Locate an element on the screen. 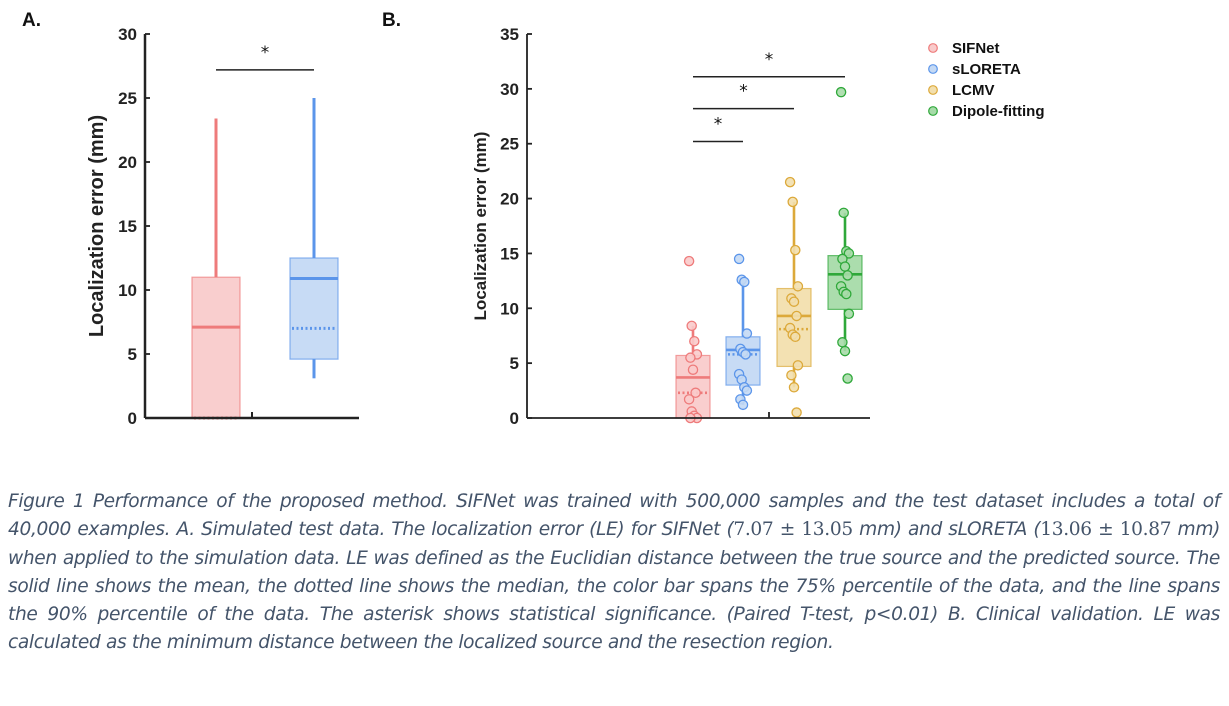 This screenshot has width=1229, height=706. caption-part-2: mm) and sLORETA ( is located at coordinates (946, 530).